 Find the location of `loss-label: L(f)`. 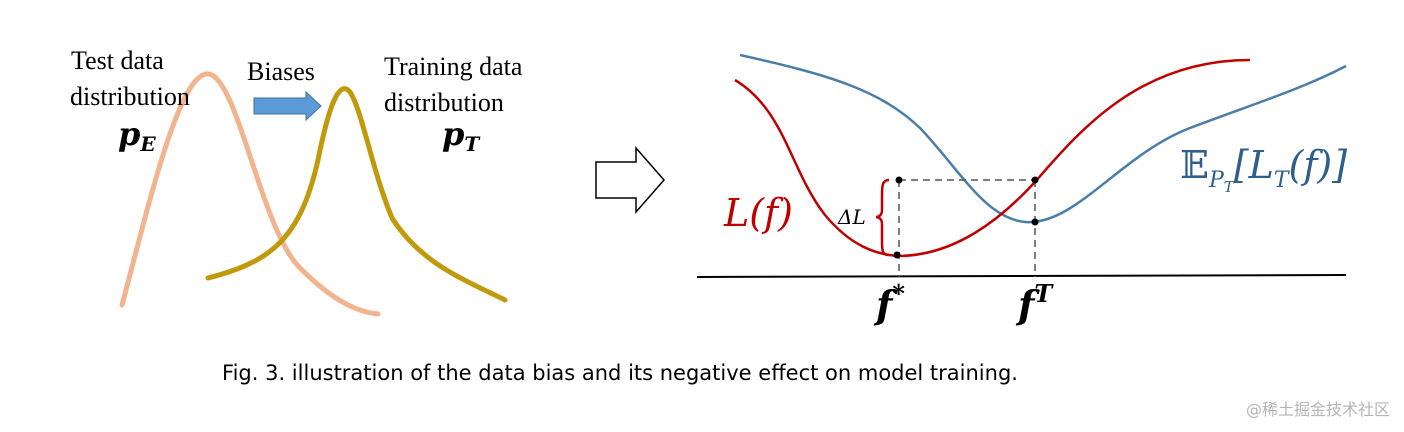

loss-label: L(f) is located at coordinates (758, 213).